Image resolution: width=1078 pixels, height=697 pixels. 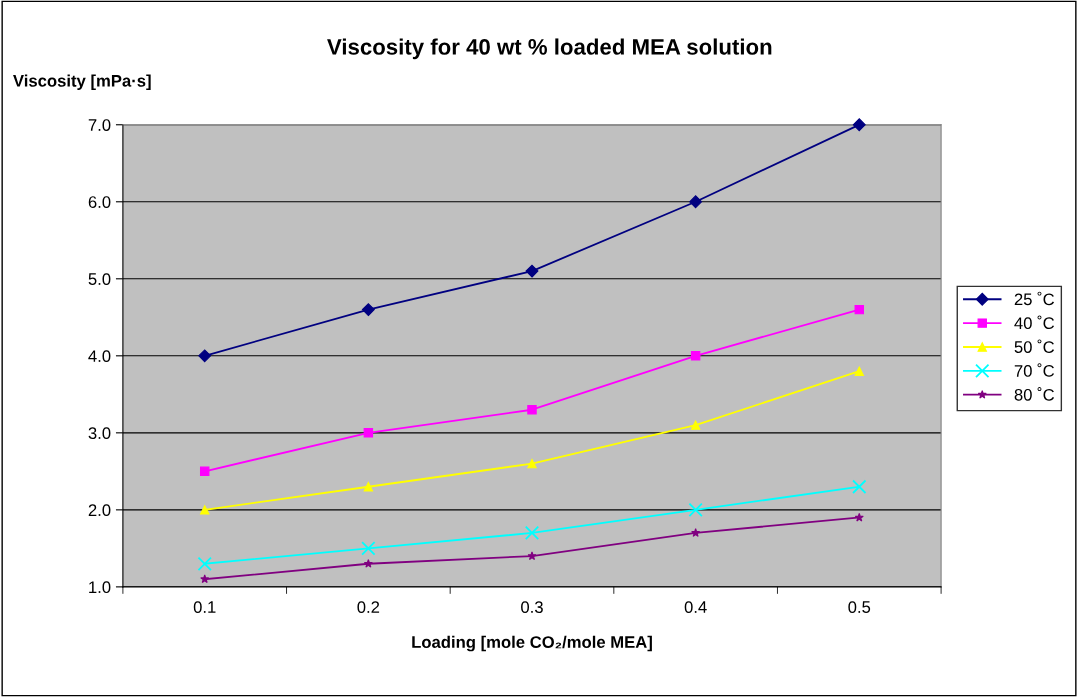 What do you see at coordinates (1034, 322) in the screenshot?
I see `legend-label: 40 ˚C` at bounding box center [1034, 322].